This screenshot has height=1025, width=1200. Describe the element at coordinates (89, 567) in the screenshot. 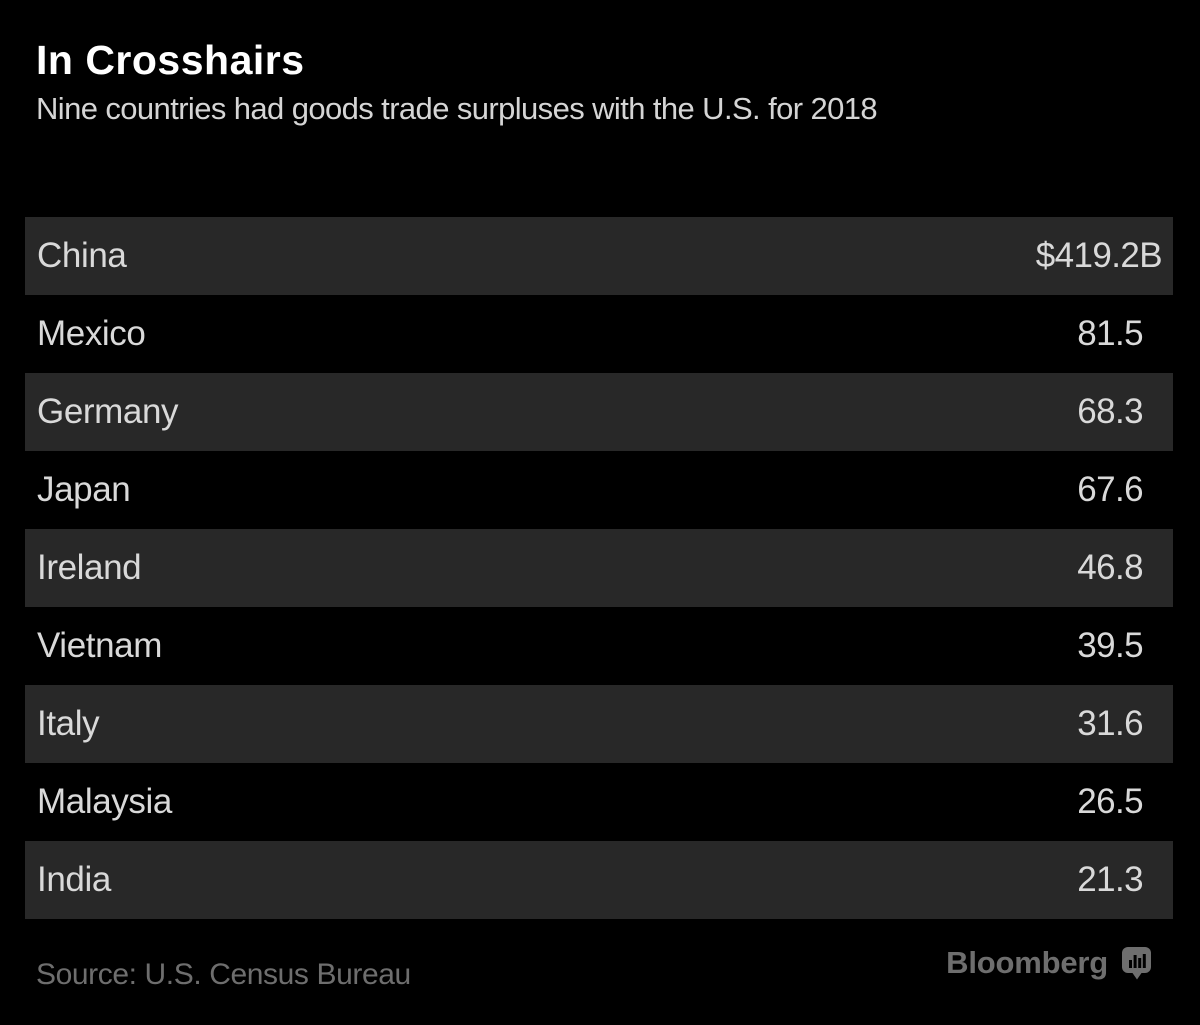

I see `country-label: Ireland` at that location.